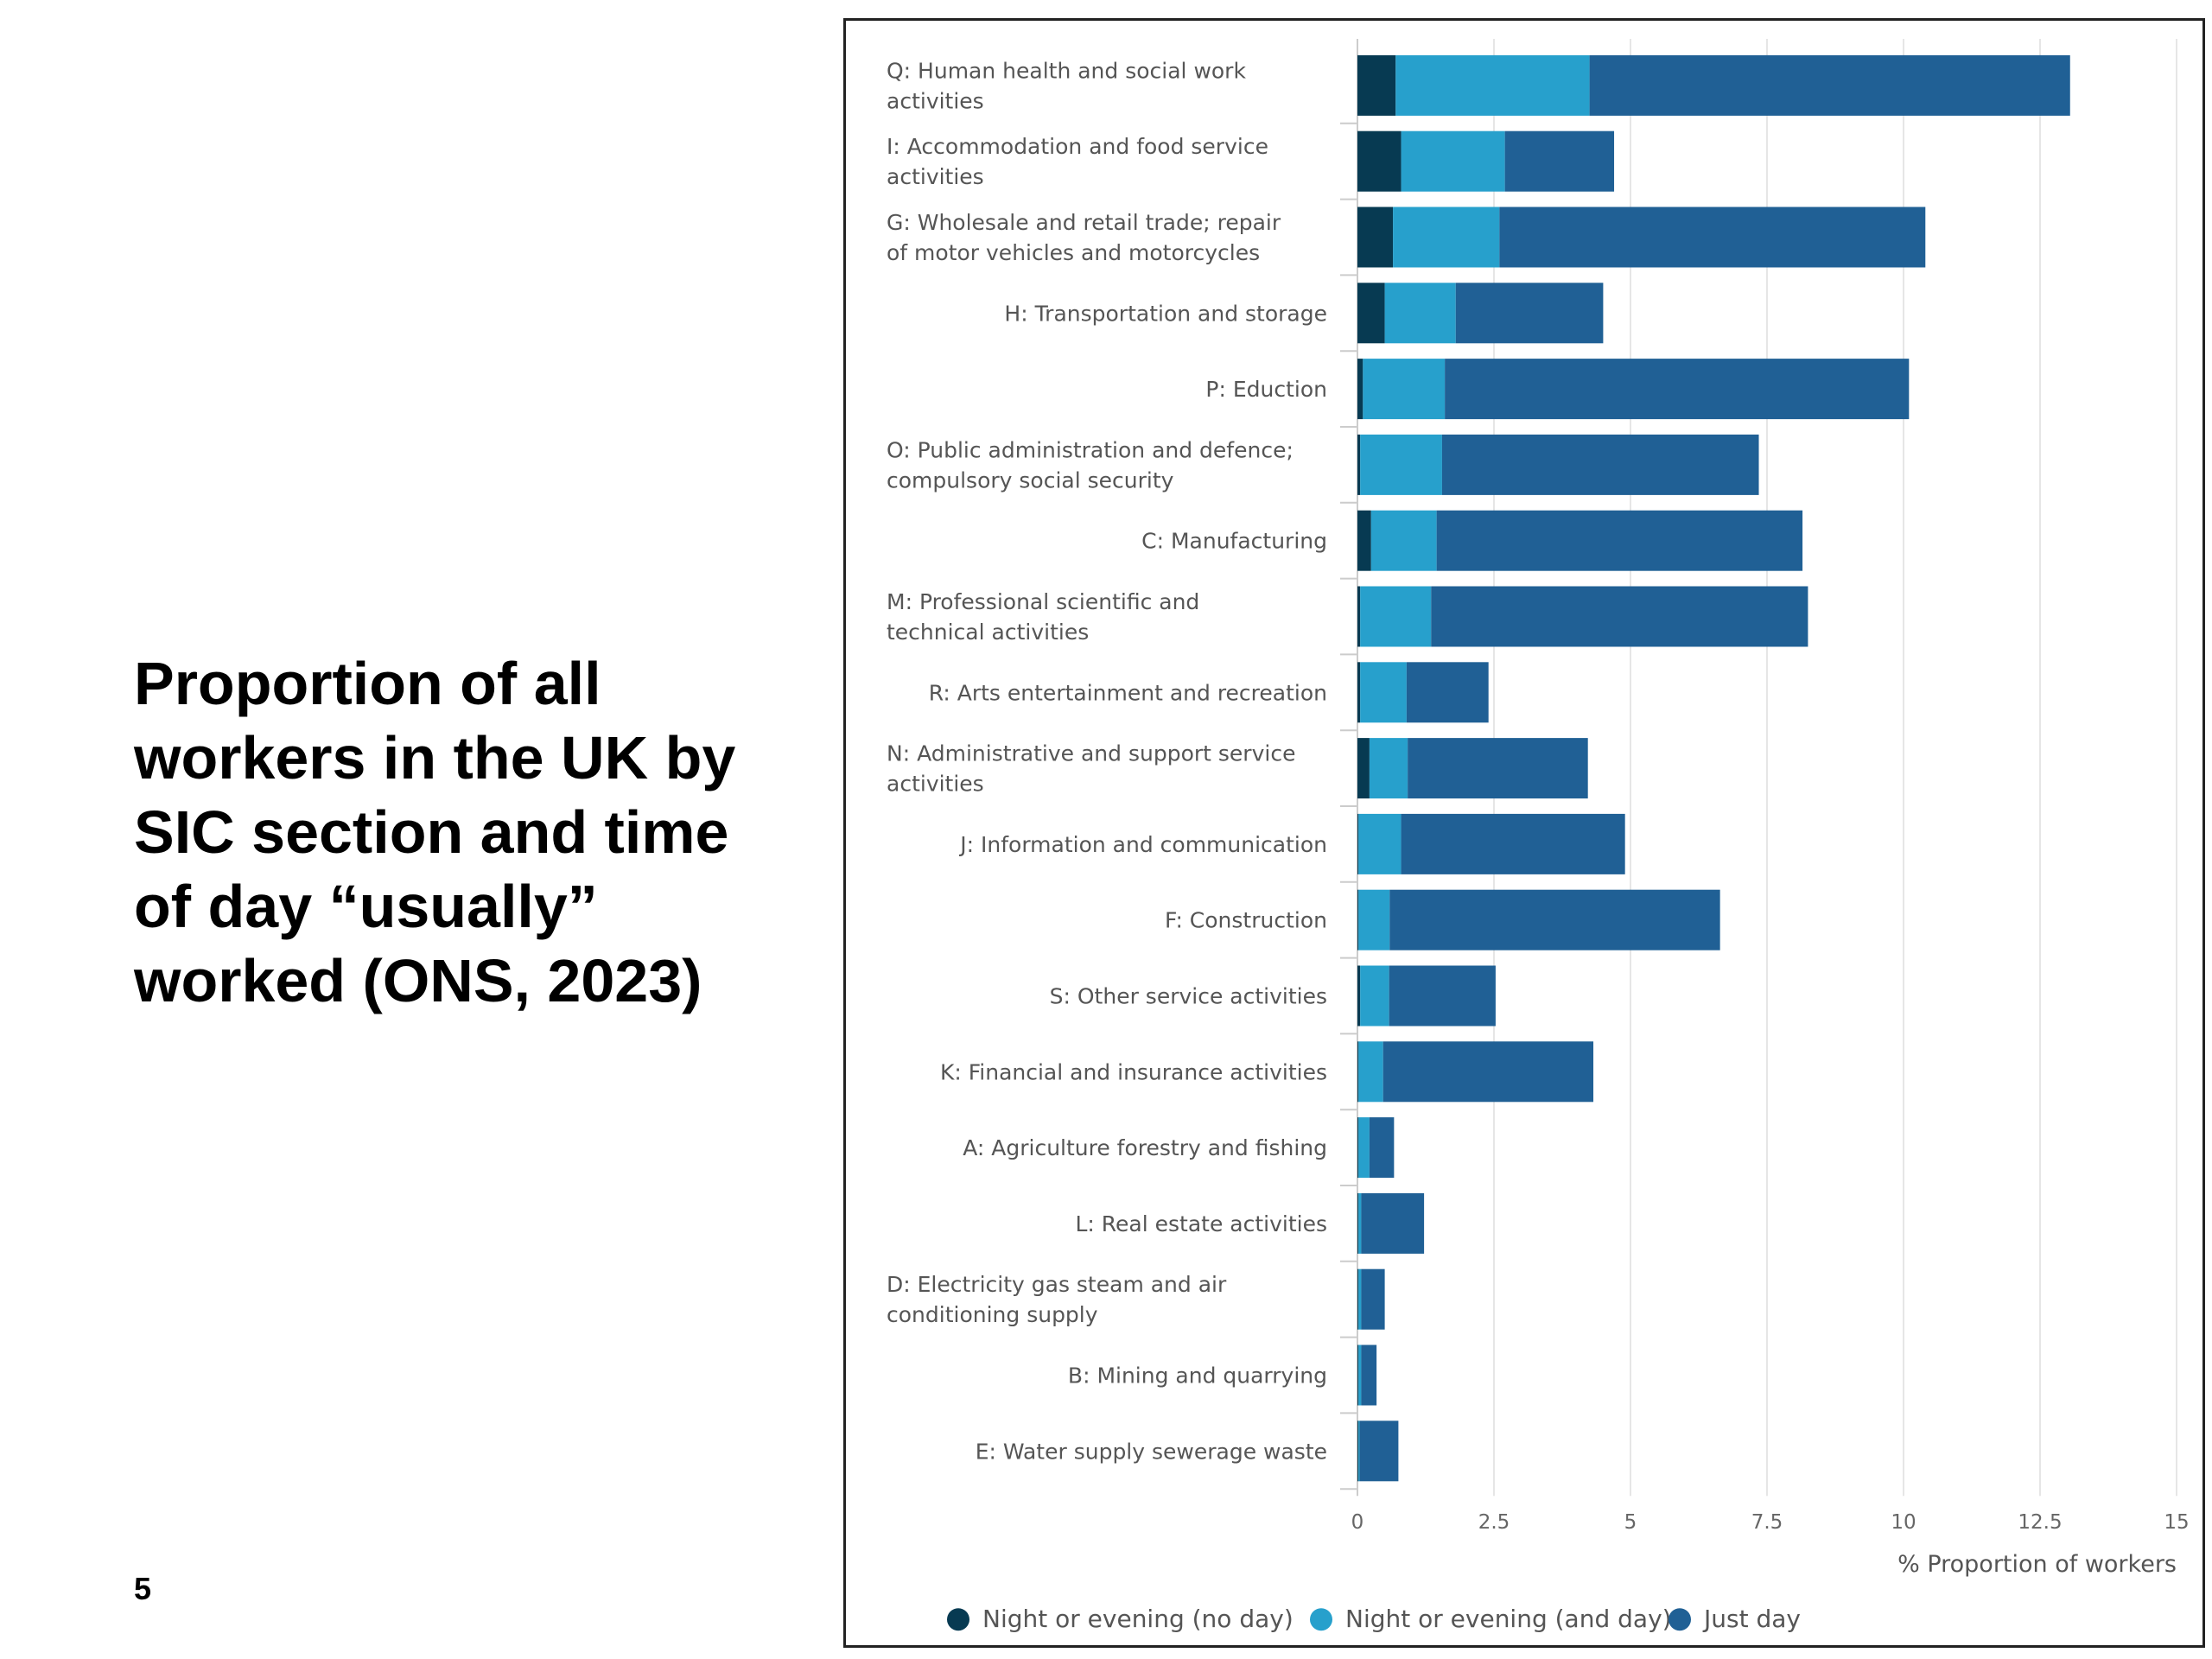 The image size is (2212, 1659). What do you see at coordinates (1508, 1619) in the screenshot?
I see `legend-label: Night or evening (and day)` at bounding box center [1508, 1619].